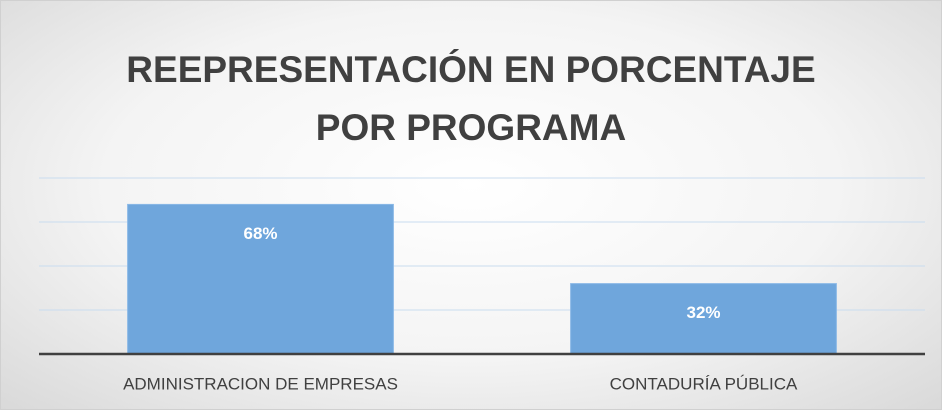 Image resolution: width=942 pixels, height=410 pixels. I want to click on x-tick-label: ADMINISTRACION DE EMPRESAS, so click(260, 383).